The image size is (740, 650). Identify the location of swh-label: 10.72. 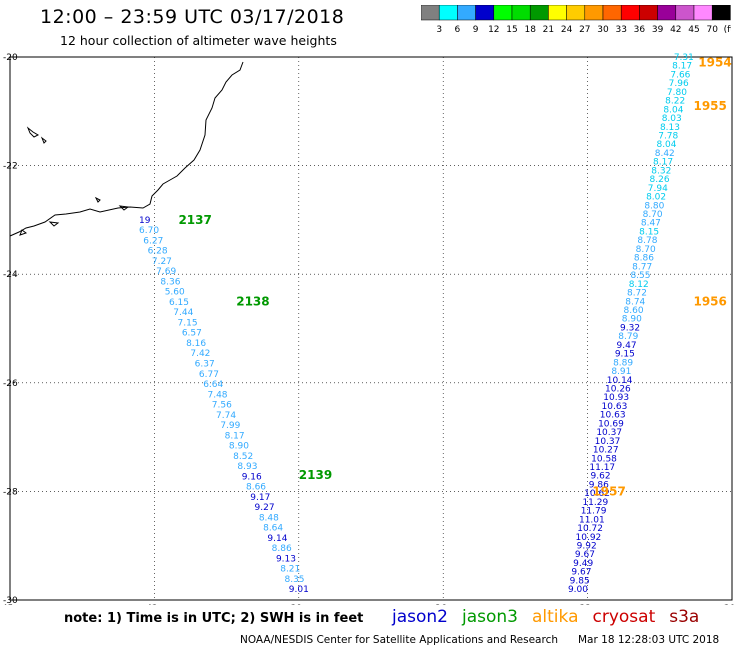
(590, 529).